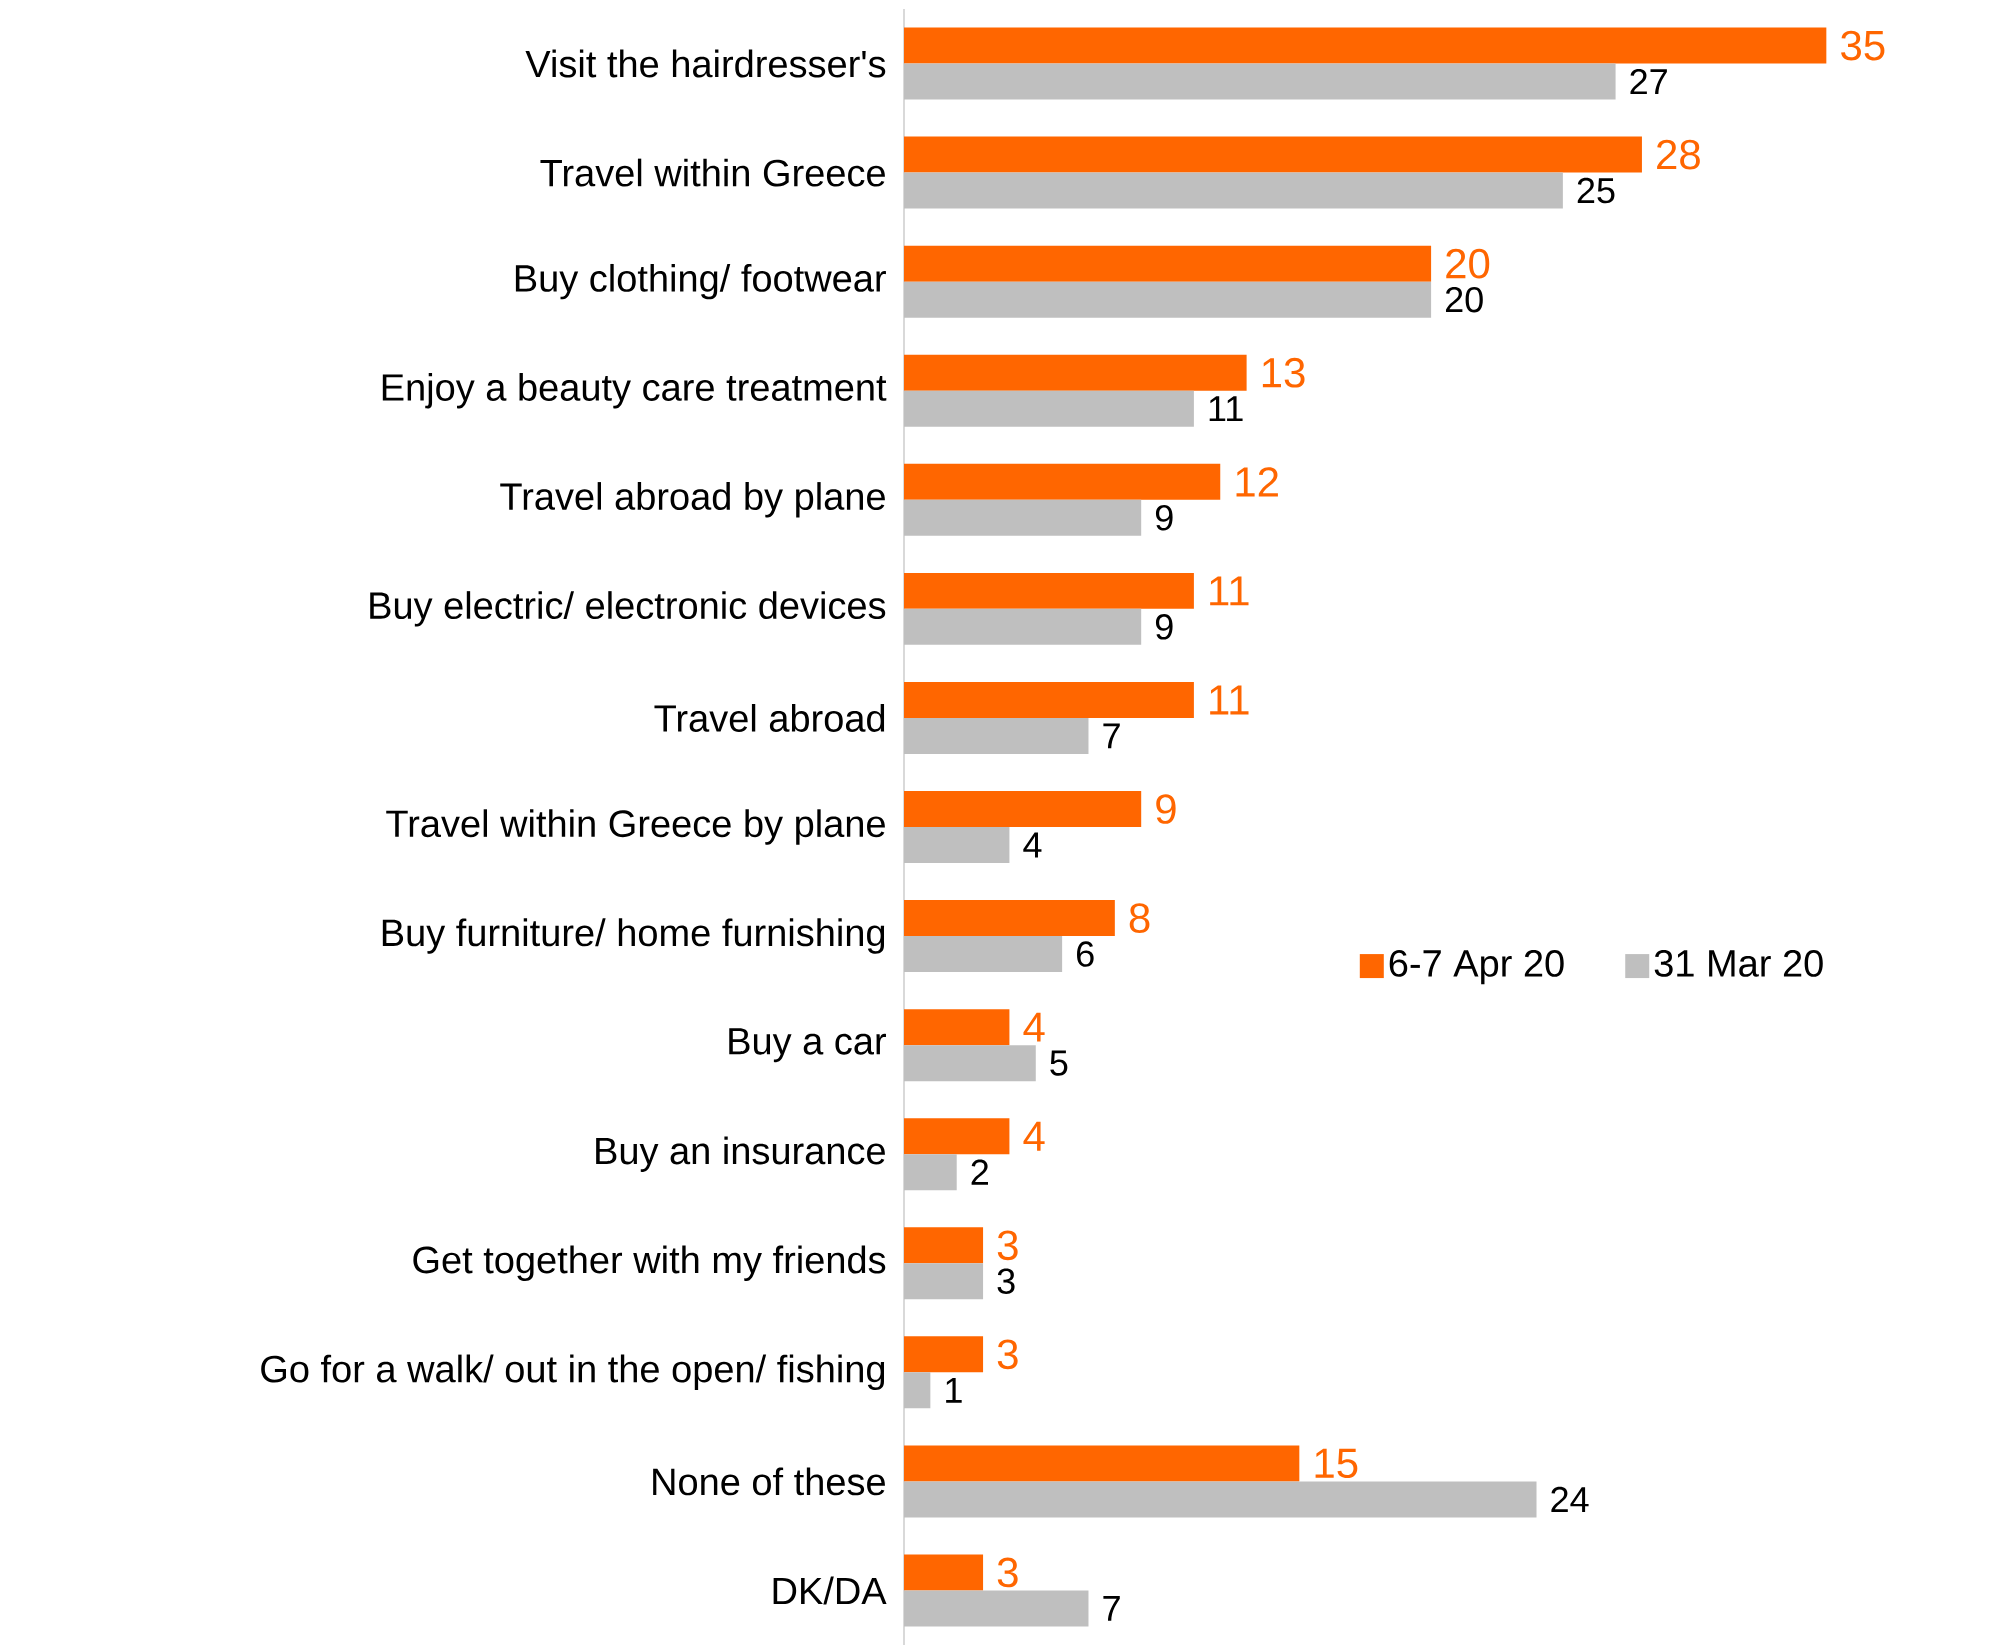 This screenshot has width=1998, height=1649. I want to click on y-tick-label: Buy electric/ electronic devices, so click(628, 609).